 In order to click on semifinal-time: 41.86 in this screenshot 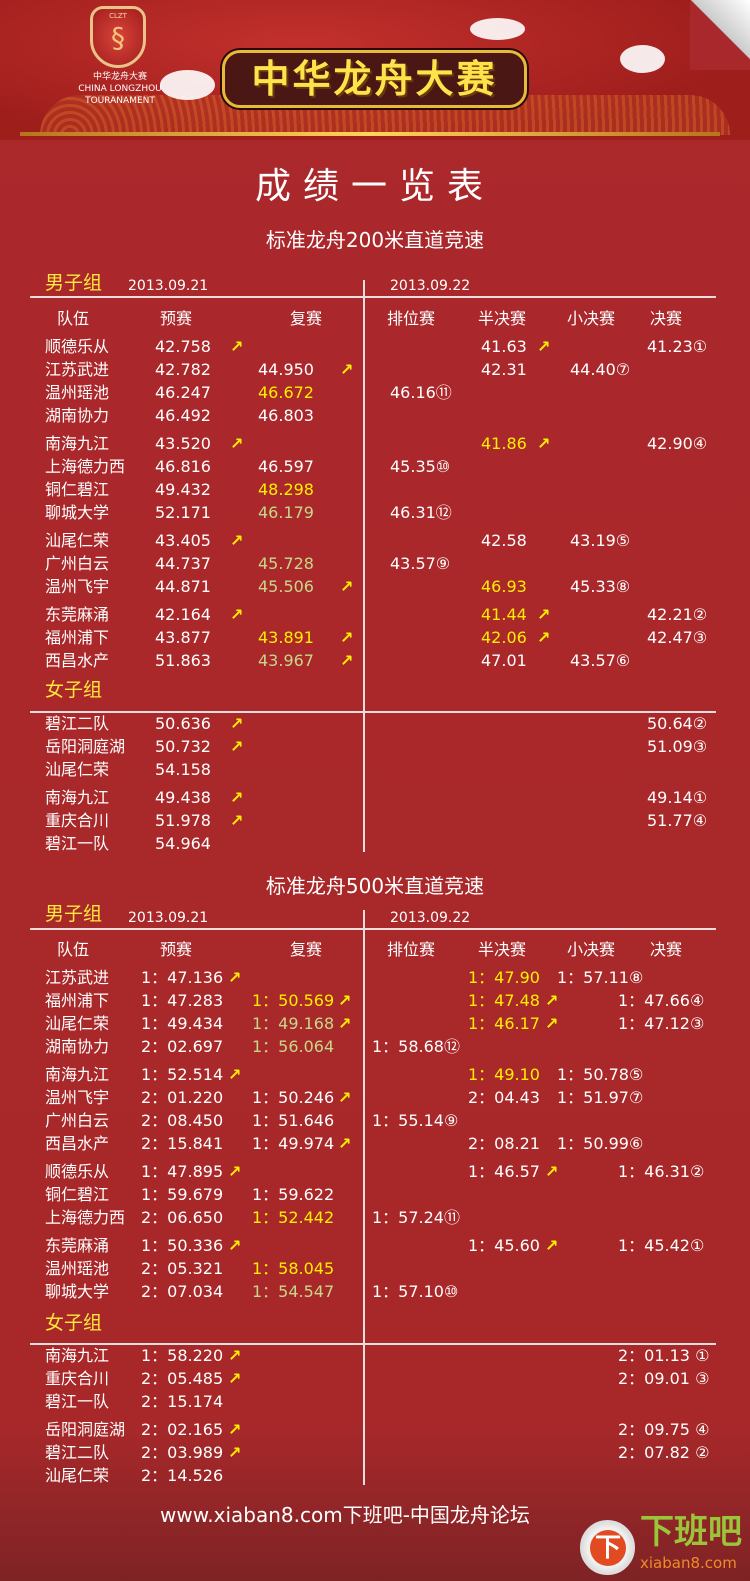, I will do `click(504, 443)`.